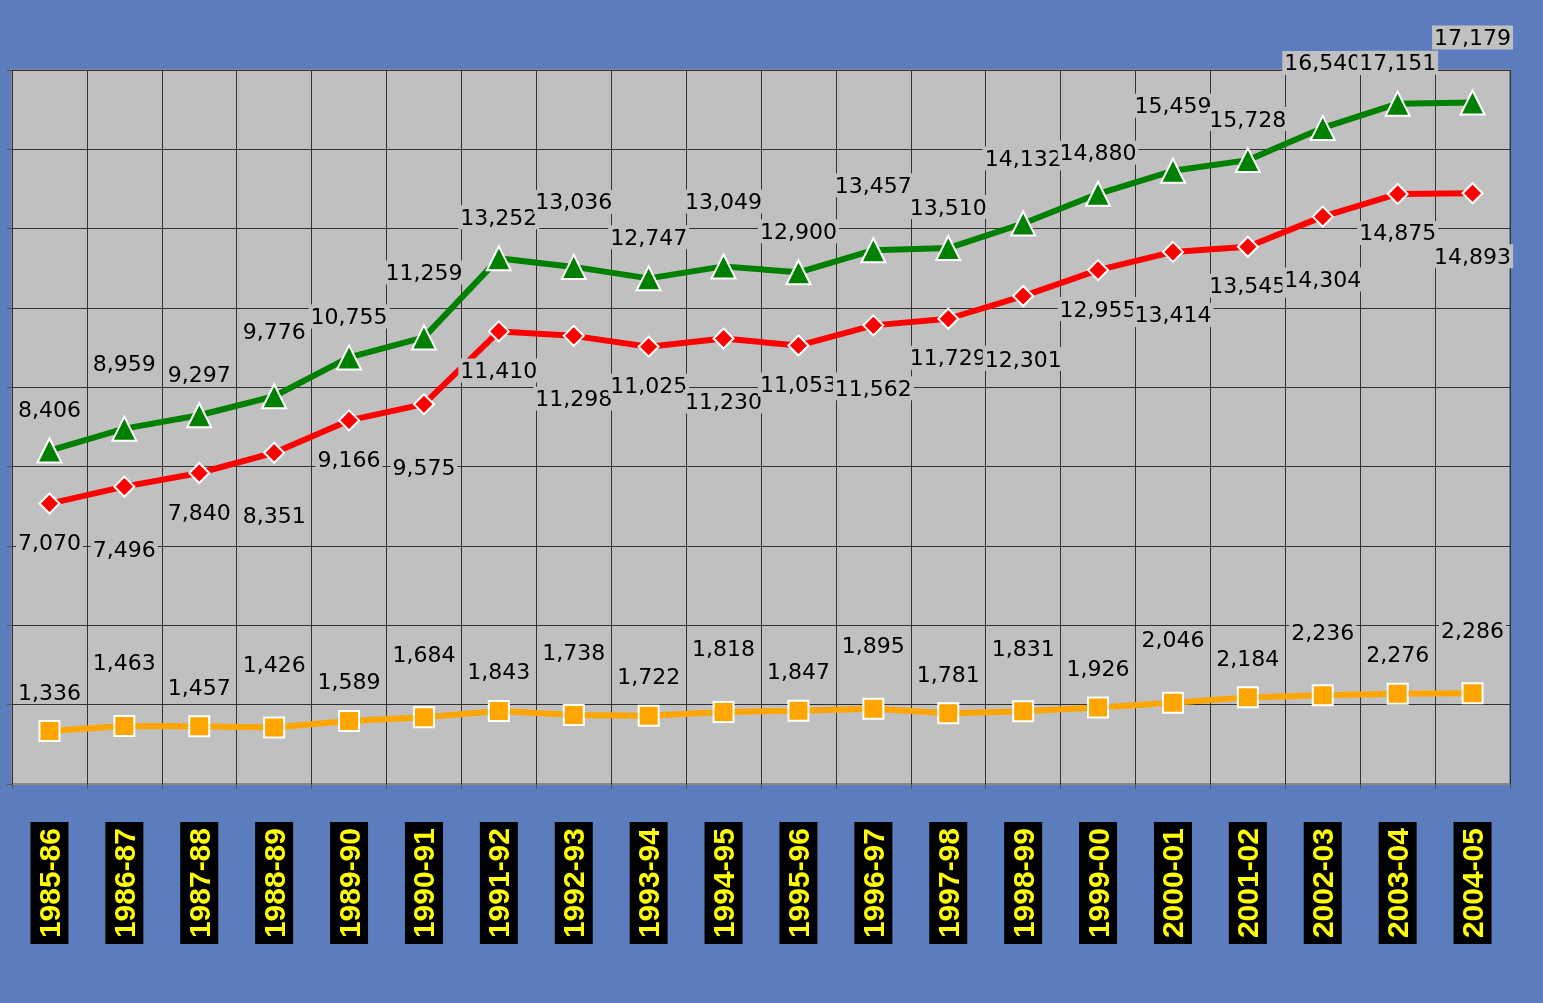 The image size is (1543, 1003). Describe the element at coordinates (499, 672) in the screenshot. I see `data-label: 1,843` at that location.